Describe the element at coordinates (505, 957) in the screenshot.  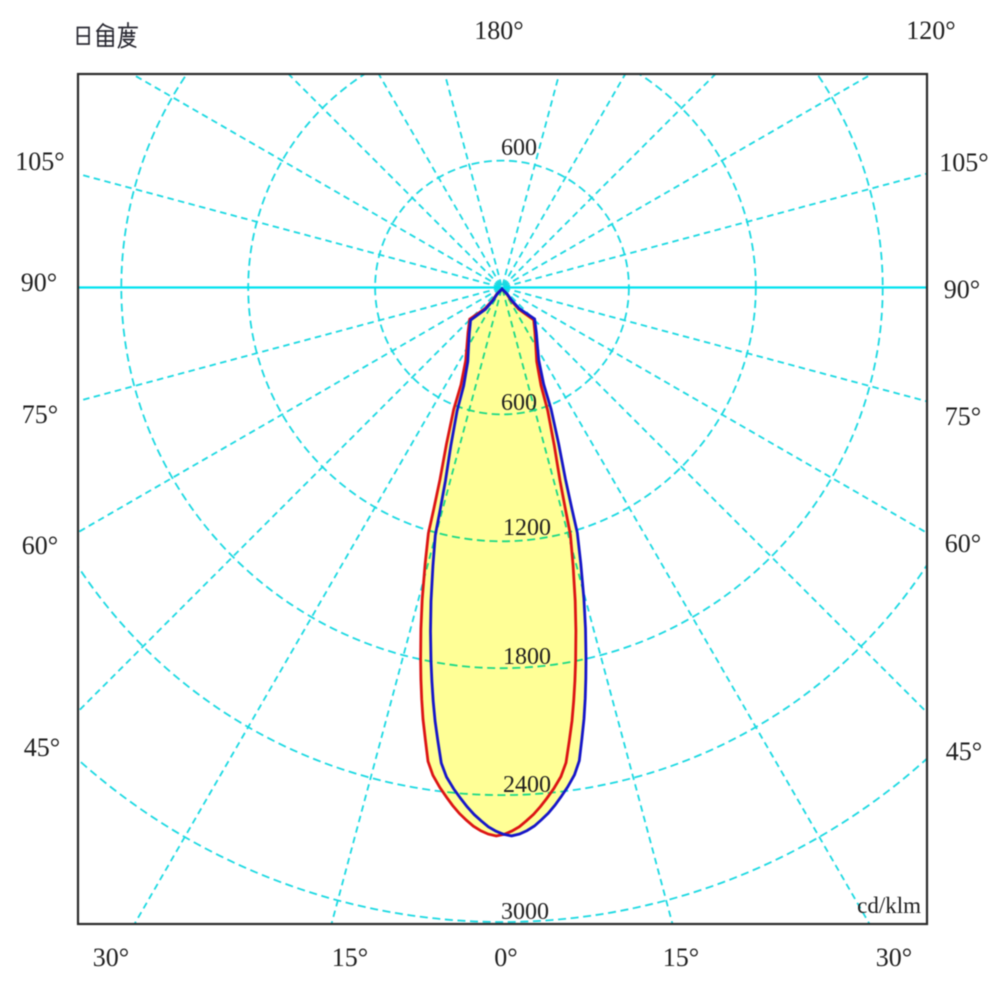
I see `svg-text: 0°` at that location.